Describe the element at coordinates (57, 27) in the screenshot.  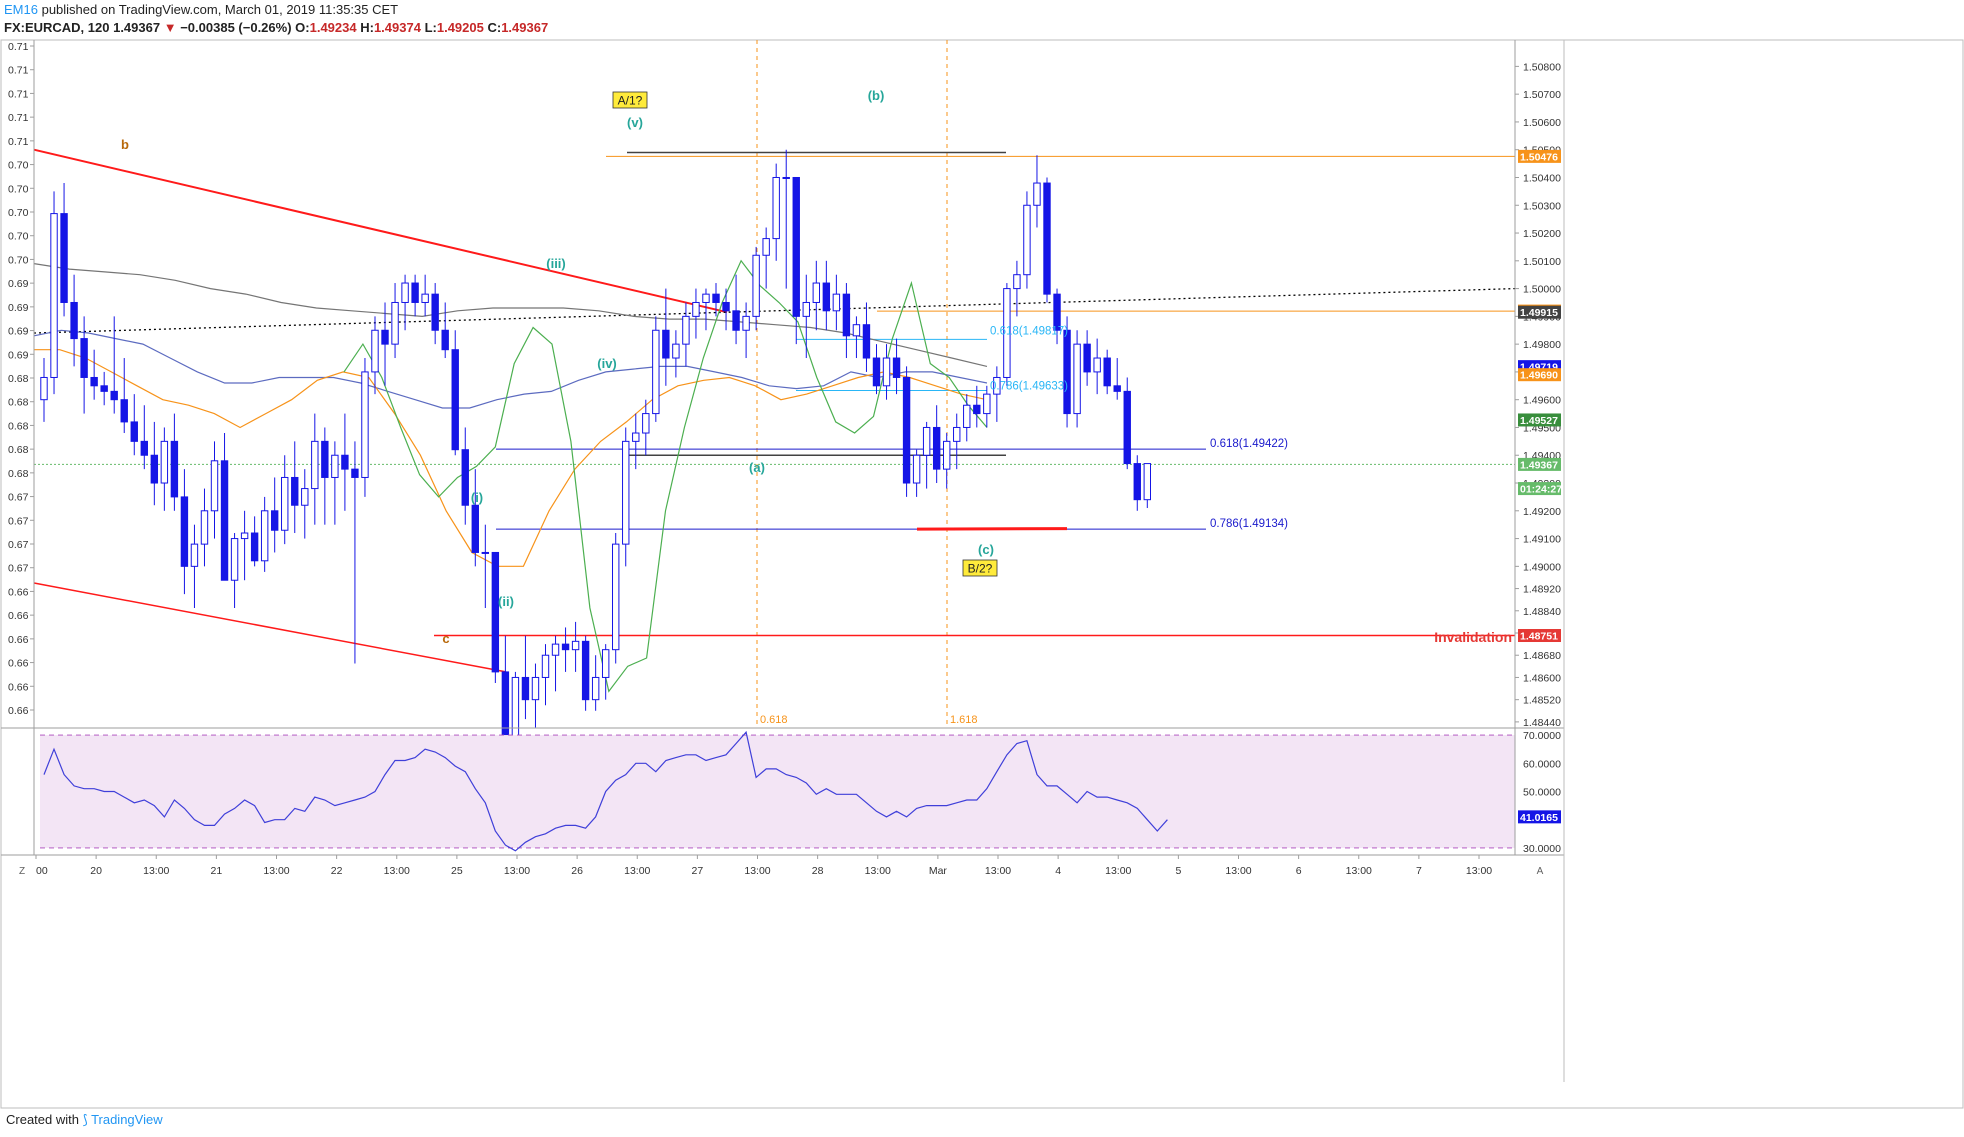
I see `symbol-name: FX:EURCAD, 120` at that location.